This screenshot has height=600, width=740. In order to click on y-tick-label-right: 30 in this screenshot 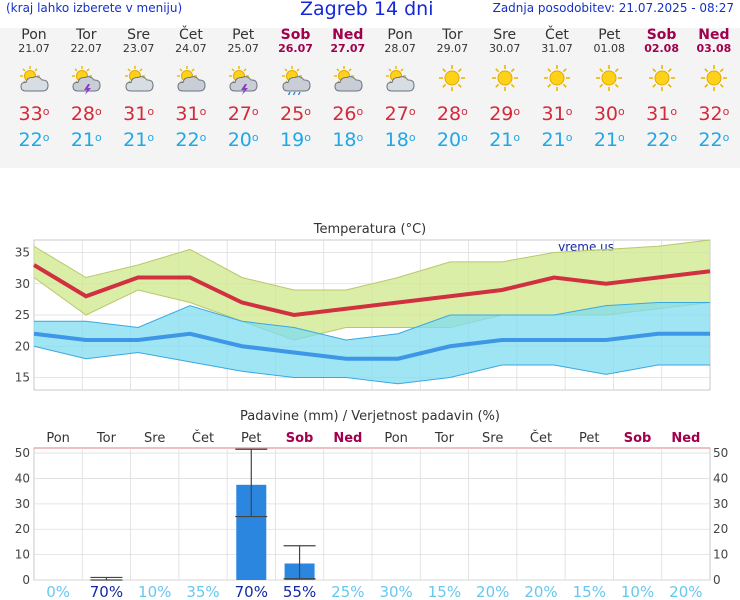, I will do `click(720, 504)`.